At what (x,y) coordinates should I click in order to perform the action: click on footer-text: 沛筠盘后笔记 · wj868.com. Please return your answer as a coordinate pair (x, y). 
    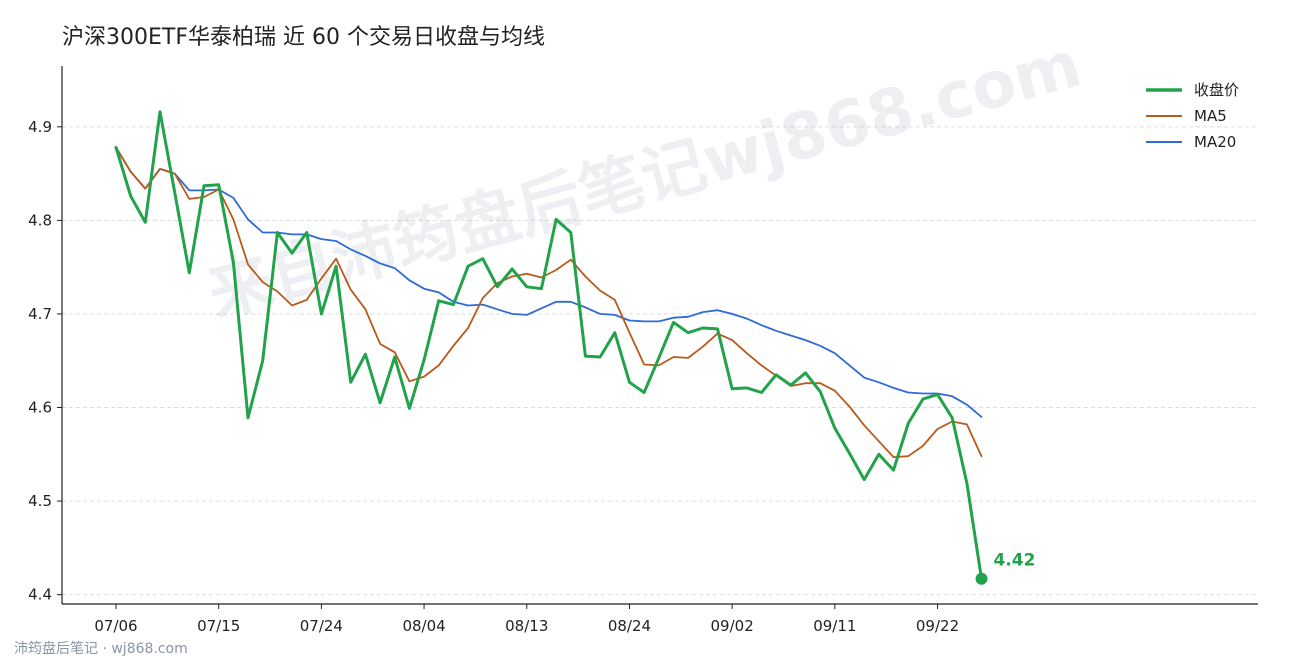
    Looking at the image, I should click on (101, 648).